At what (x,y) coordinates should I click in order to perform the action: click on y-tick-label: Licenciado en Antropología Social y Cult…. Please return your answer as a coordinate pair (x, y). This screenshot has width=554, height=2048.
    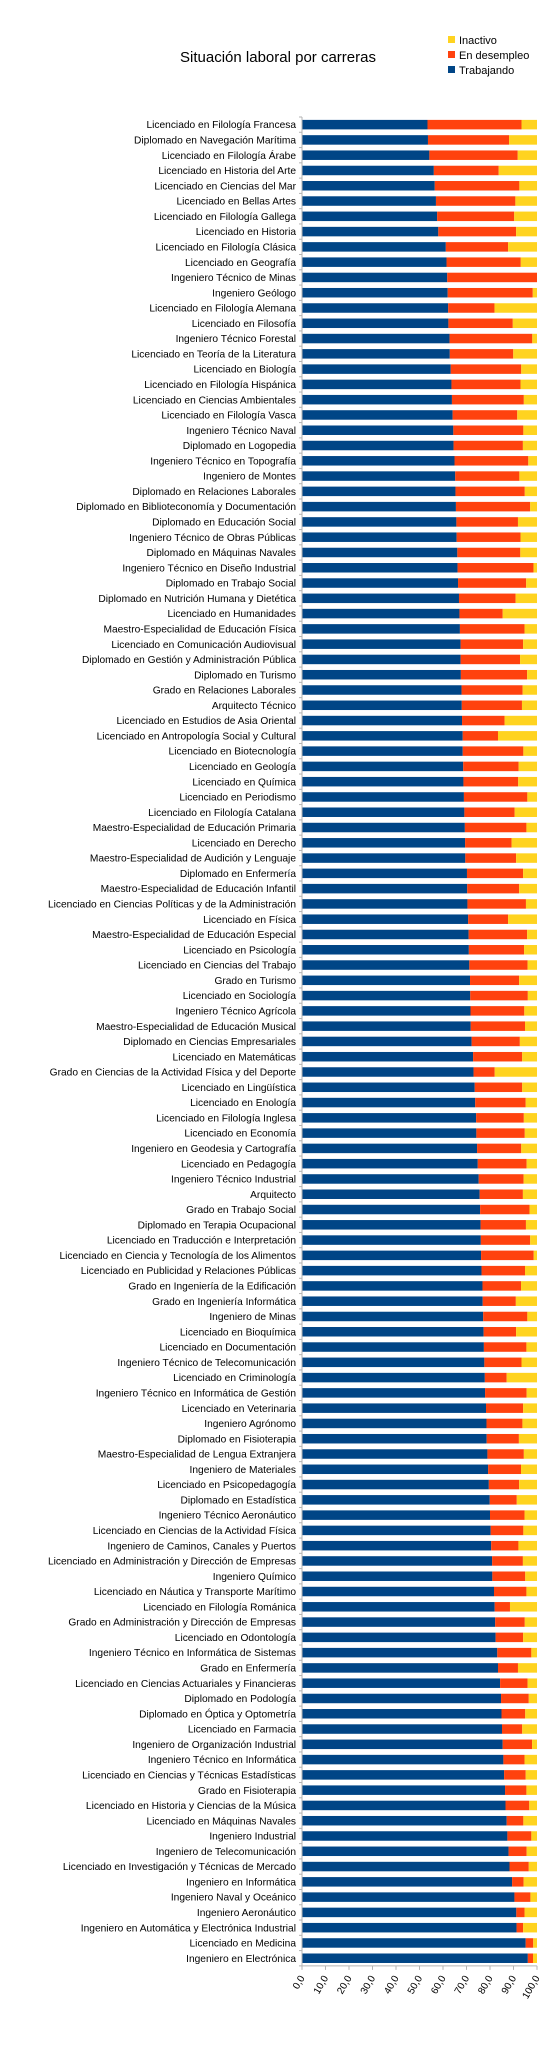
    Looking at the image, I should click on (196, 736).